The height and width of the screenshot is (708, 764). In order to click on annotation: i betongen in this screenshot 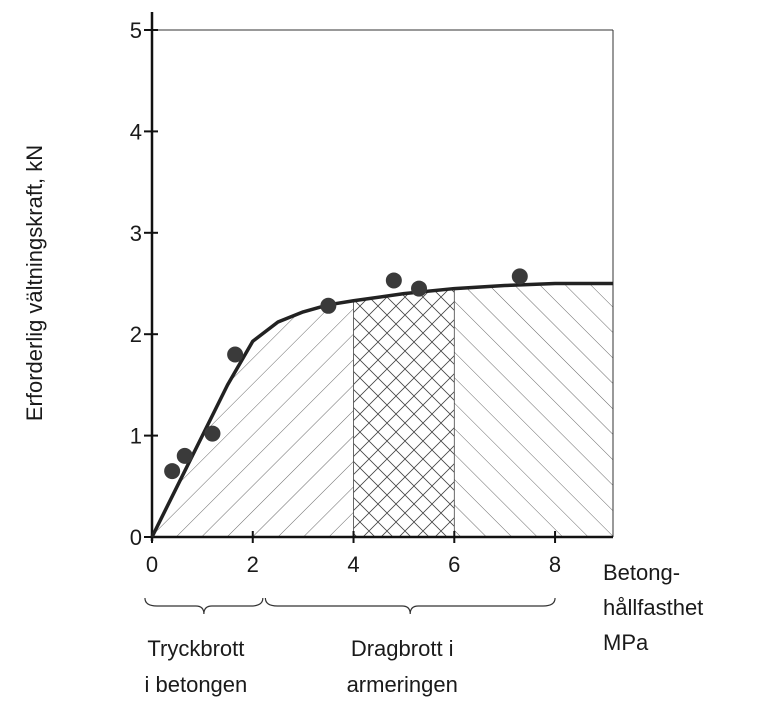, I will do `click(196, 684)`.